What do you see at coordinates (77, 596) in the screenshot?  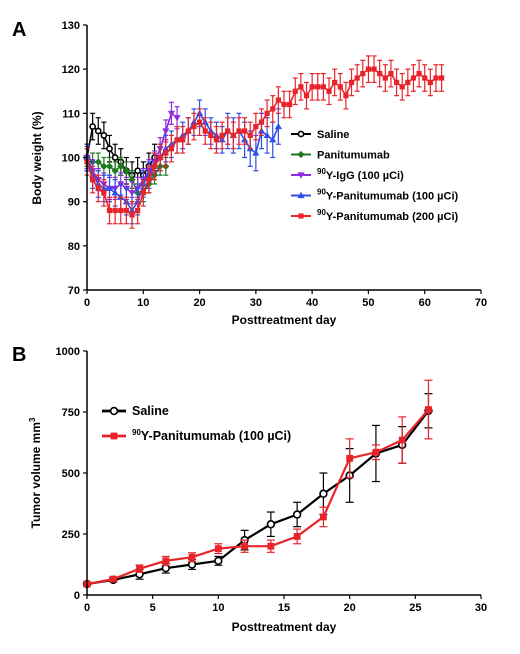 I see `panel-b-y-tick-label: 0` at bounding box center [77, 596].